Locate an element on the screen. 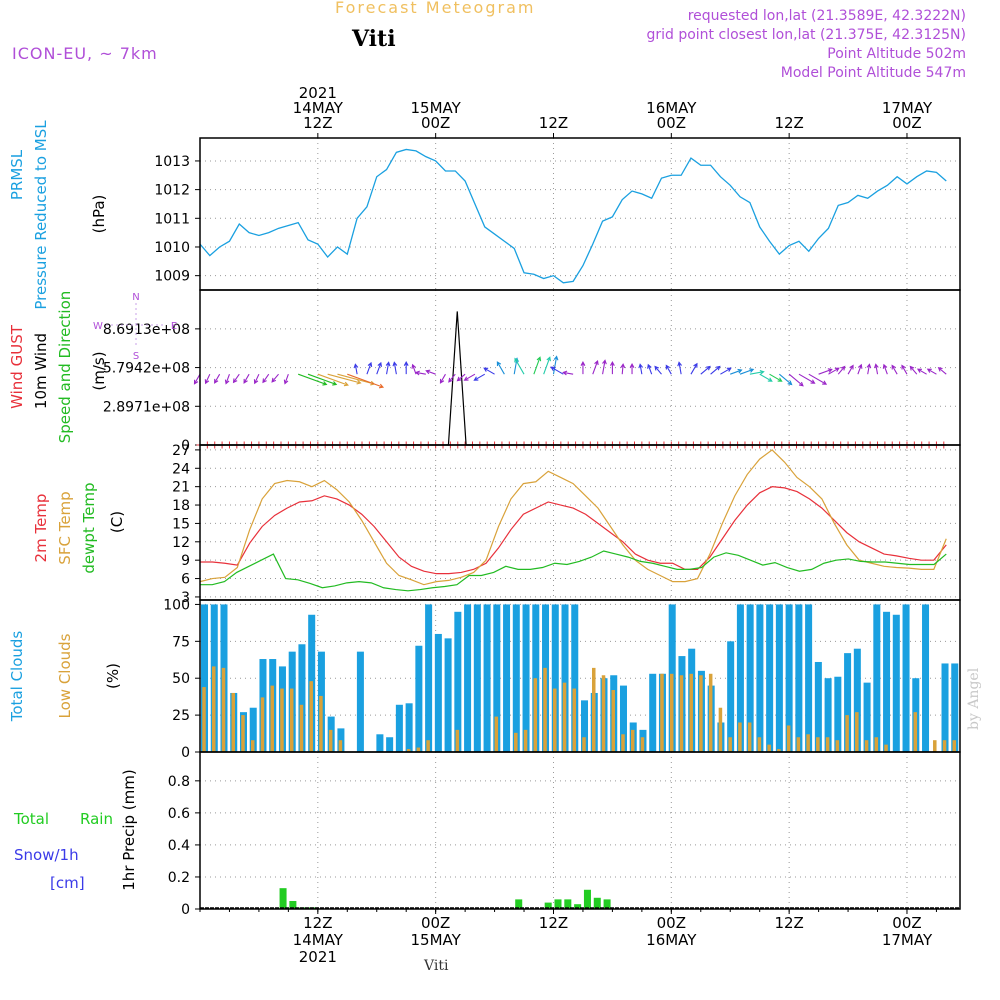  prmsl-unit: (hPa) is located at coordinates (99, 214).